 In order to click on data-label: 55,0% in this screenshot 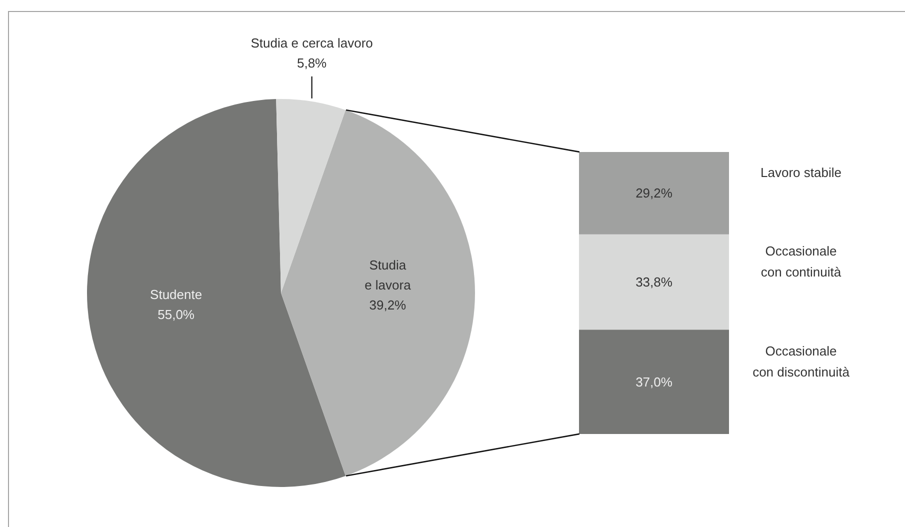, I will do `click(176, 314)`.